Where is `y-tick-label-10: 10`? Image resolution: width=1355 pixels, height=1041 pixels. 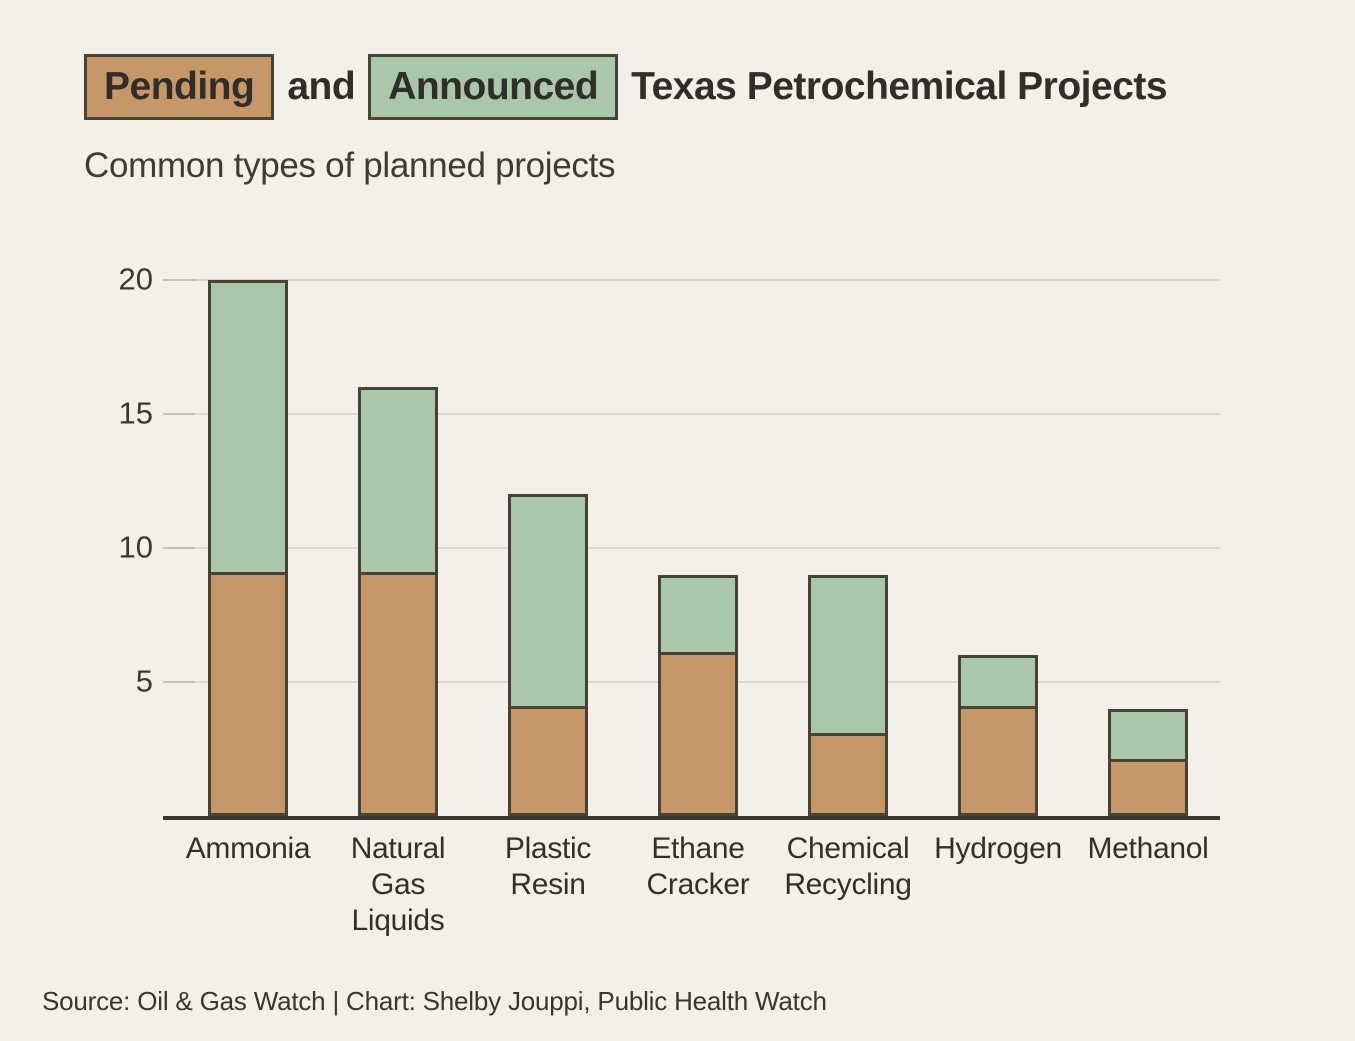 y-tick-label-10: 10 is located at coordinates (135, 547).